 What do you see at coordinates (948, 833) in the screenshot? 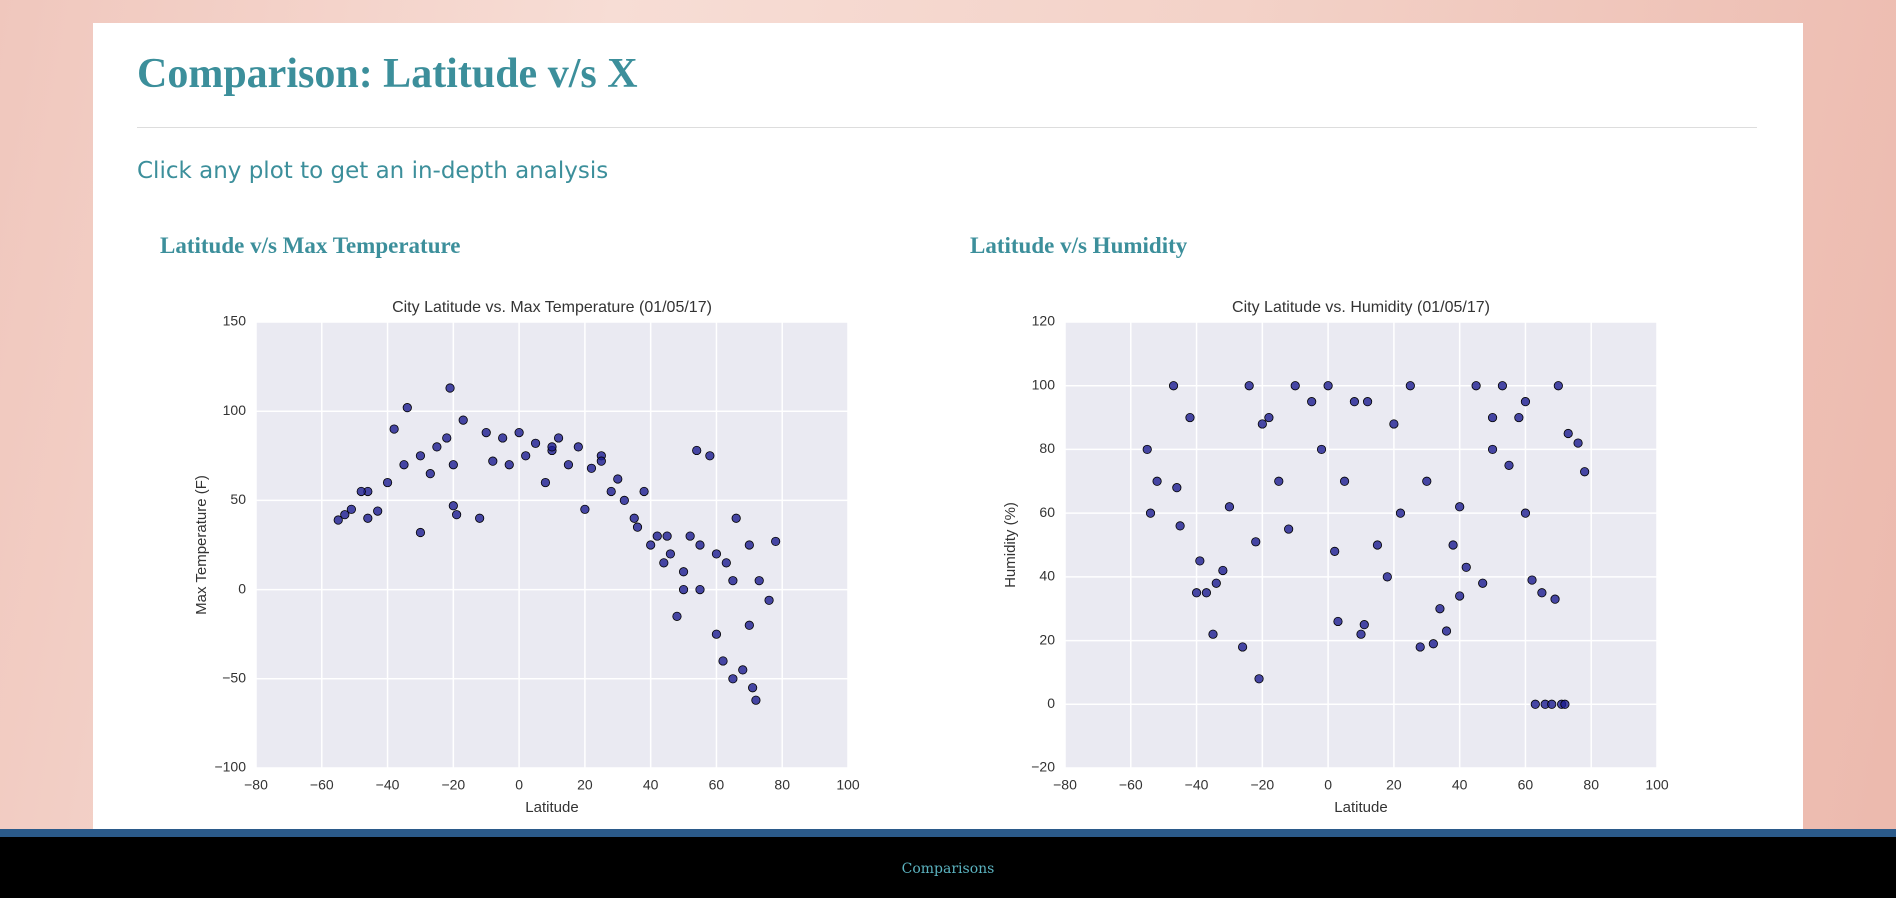
I see `footer-bar` at bounding box center [948, 833].